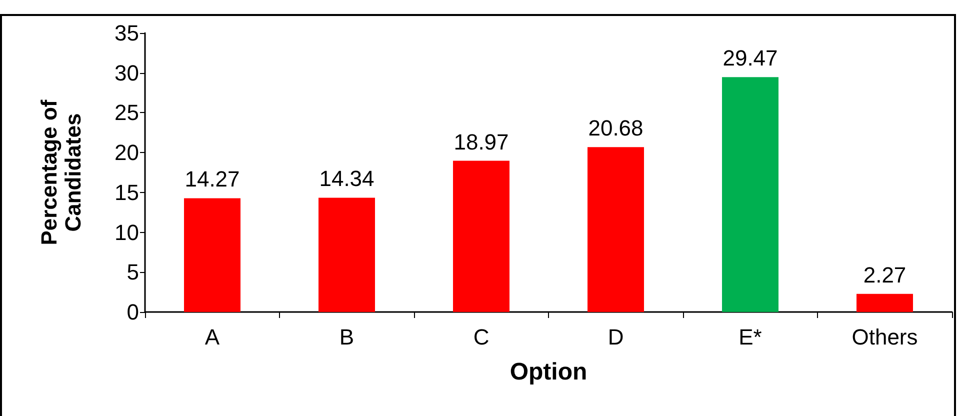 This screenshot has height=416, width=960. What do you see at coordinates (481, 141) in the screenshot?
I see `data-label: 18.97` at bounding box center [481, 141].